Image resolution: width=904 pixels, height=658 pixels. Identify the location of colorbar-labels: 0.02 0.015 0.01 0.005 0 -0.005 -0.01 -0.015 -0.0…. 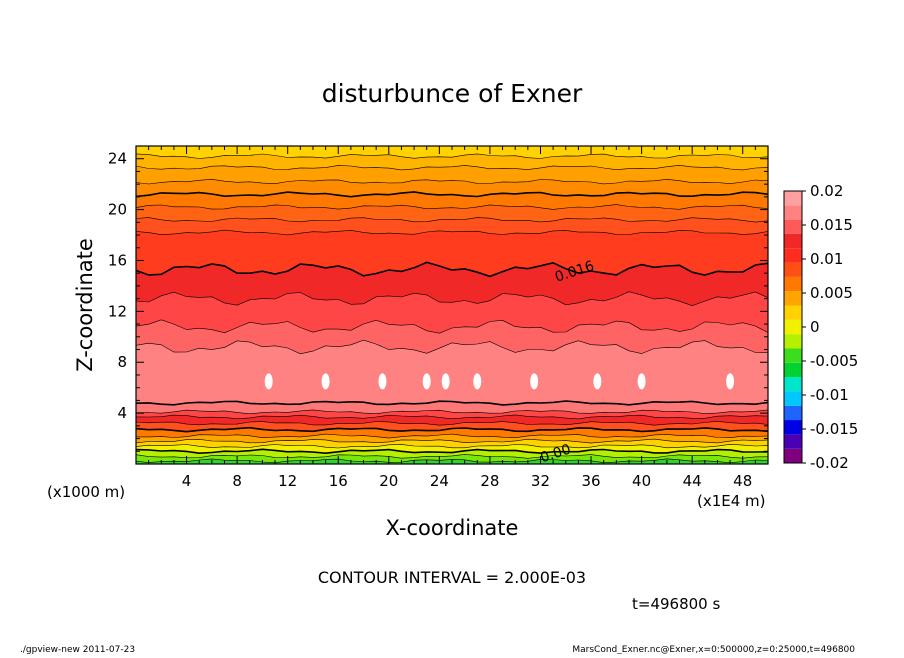
(830, 327).